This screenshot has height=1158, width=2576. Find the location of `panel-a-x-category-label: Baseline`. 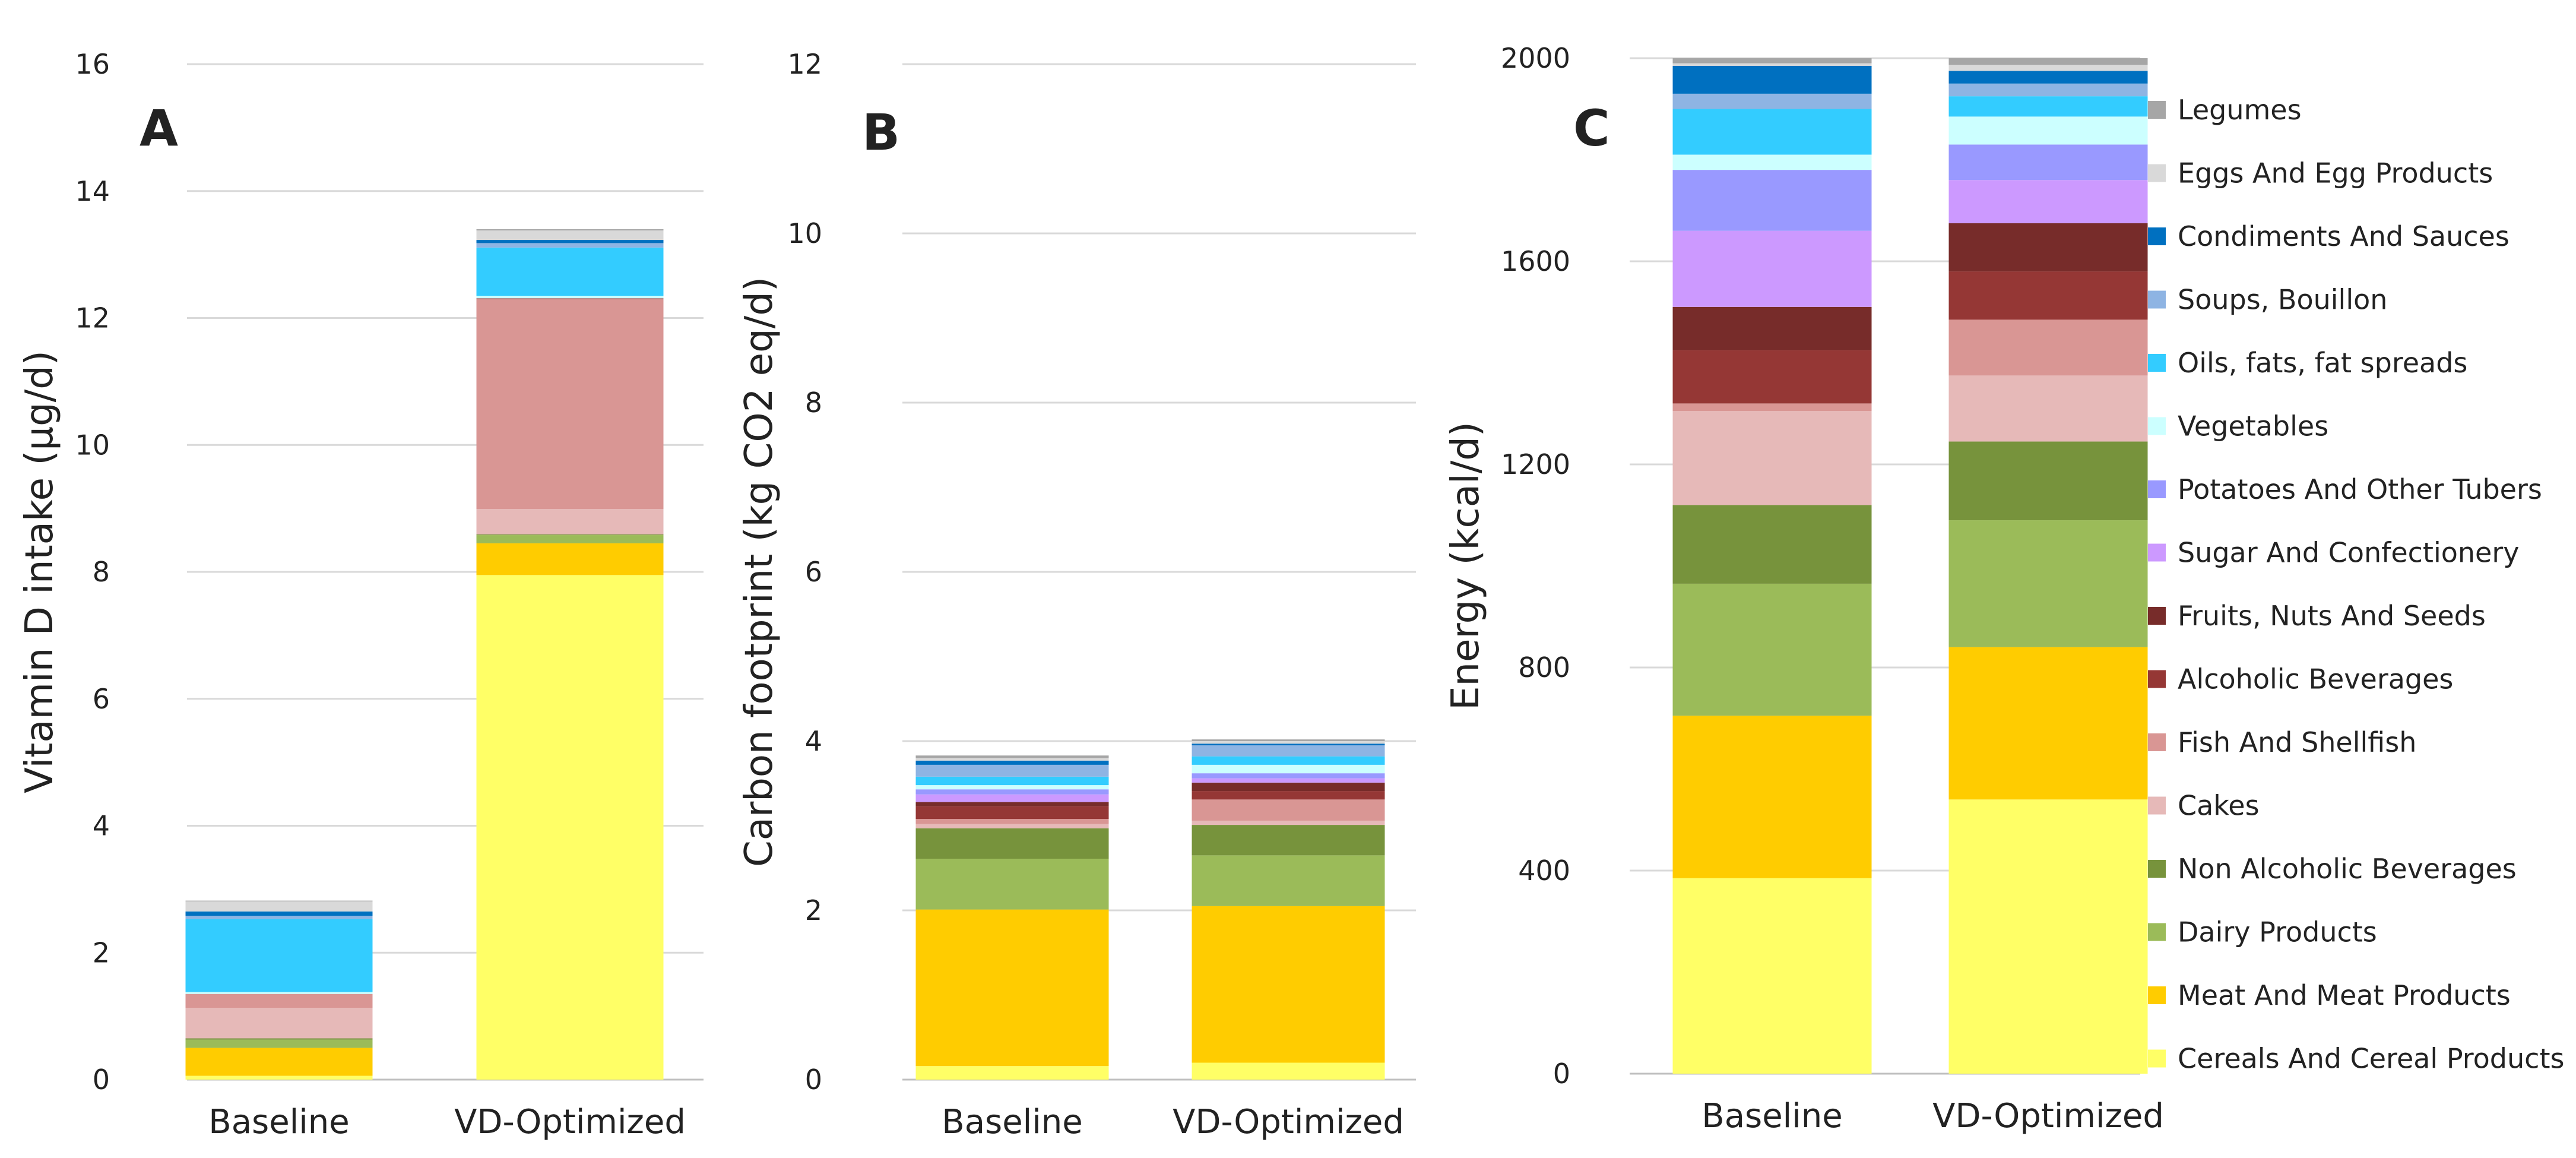

panel-a-x-category-label: Baseline is located at coordinates (278, 1122).